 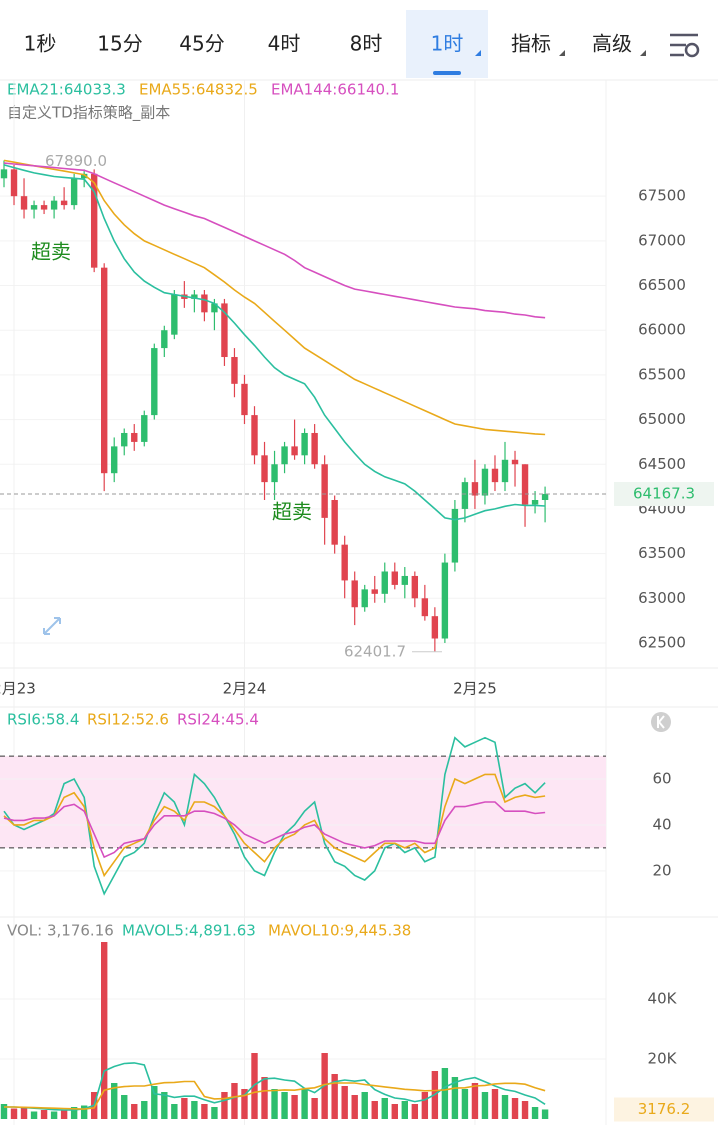 I want to click on rsi-line, so click(x=274, y=825).